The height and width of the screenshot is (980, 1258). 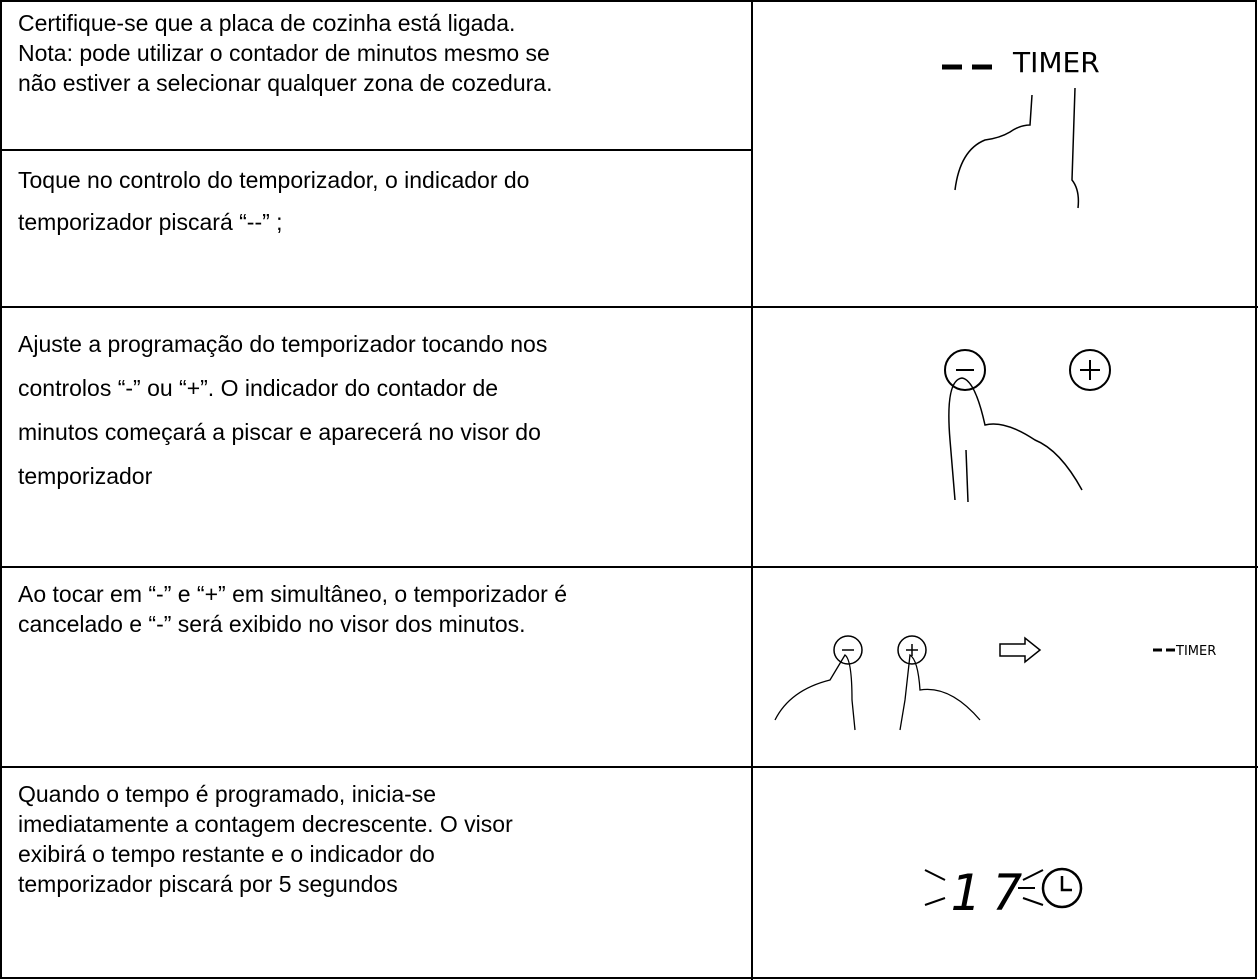 I want to click on timer-display: 17, so click(x=992, y=893).